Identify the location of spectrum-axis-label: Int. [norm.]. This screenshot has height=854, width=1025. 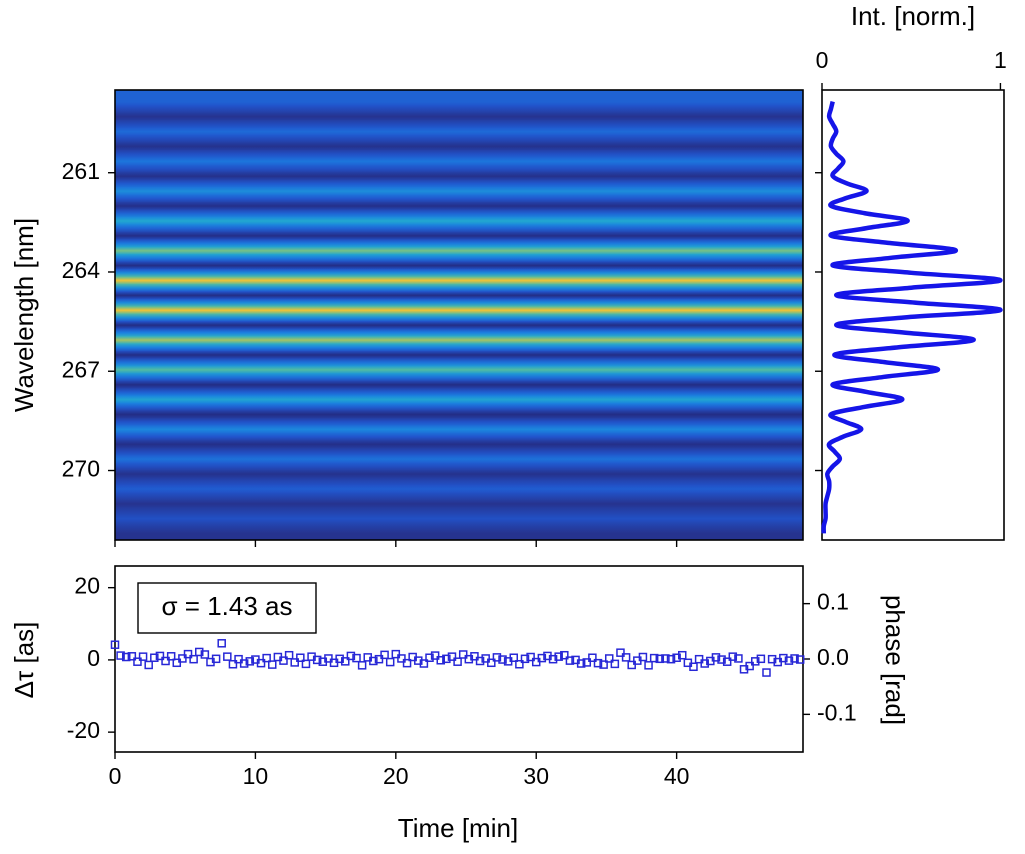
(913, 16).